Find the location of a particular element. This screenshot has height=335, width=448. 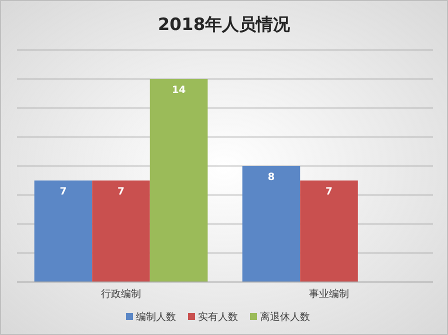

legend-label: 离退休人数 is located at coordinates (285, 317).